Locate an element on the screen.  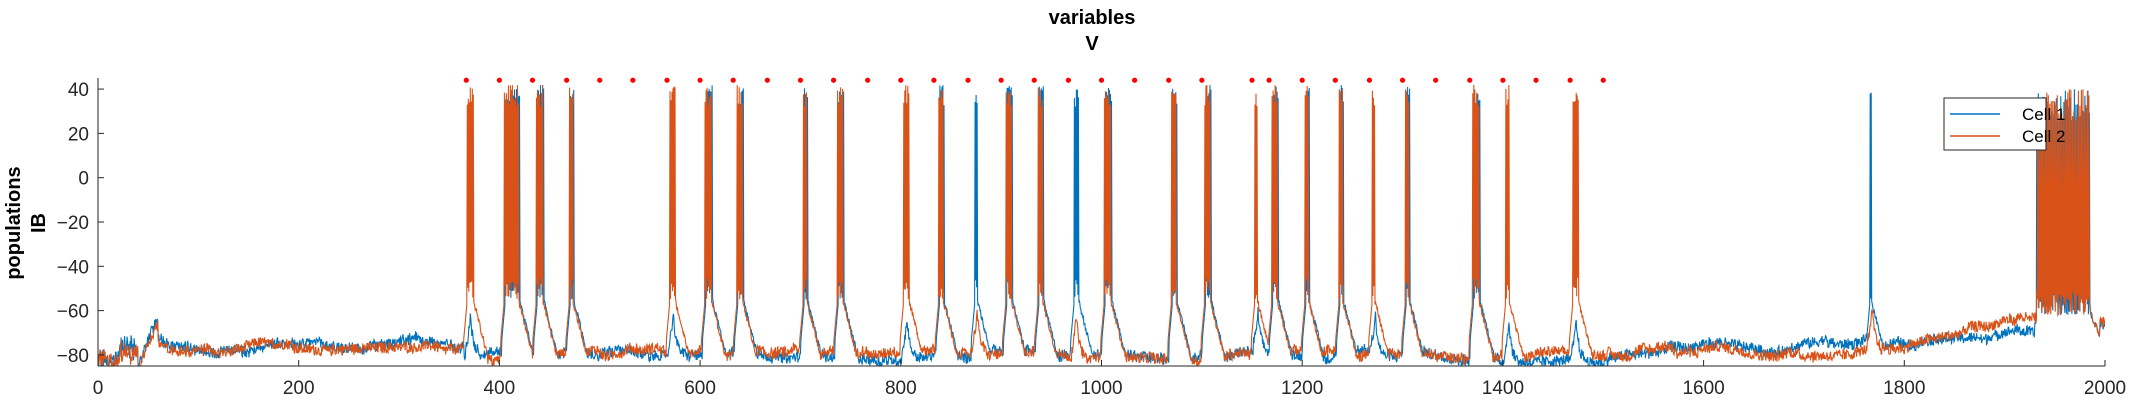
chart-subtitle: V is located at coordinates (1092, 44).